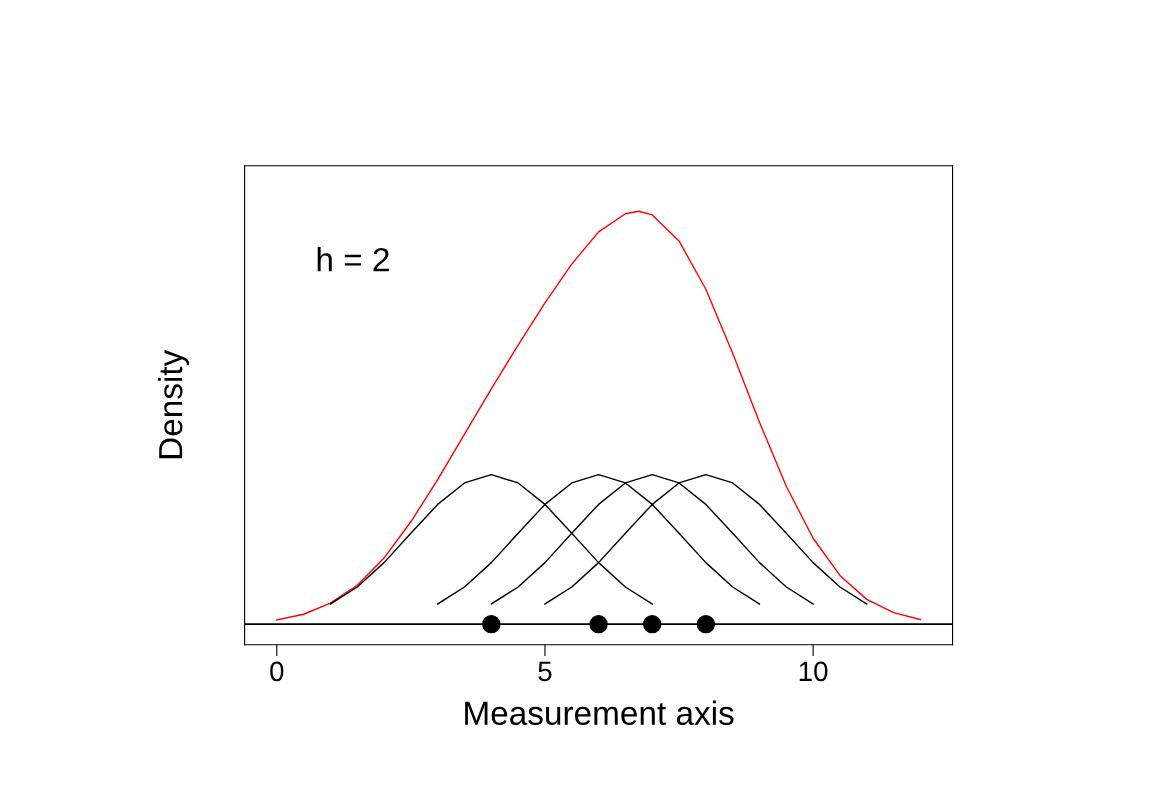  I want to click on y-axis-title: Density, so click(173, 404).